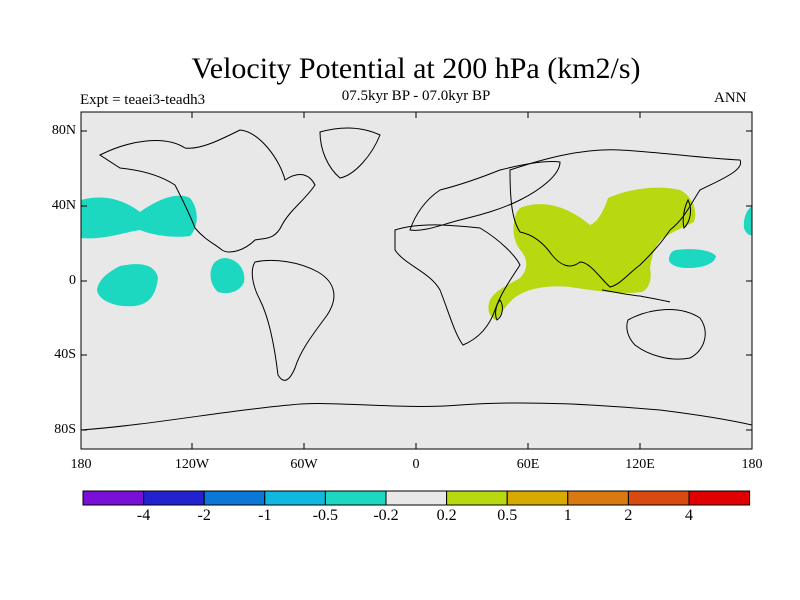  Describe the element at coordinates (65, 354) in the screenshot. I see `lat-label-40s: 40S` at that location.